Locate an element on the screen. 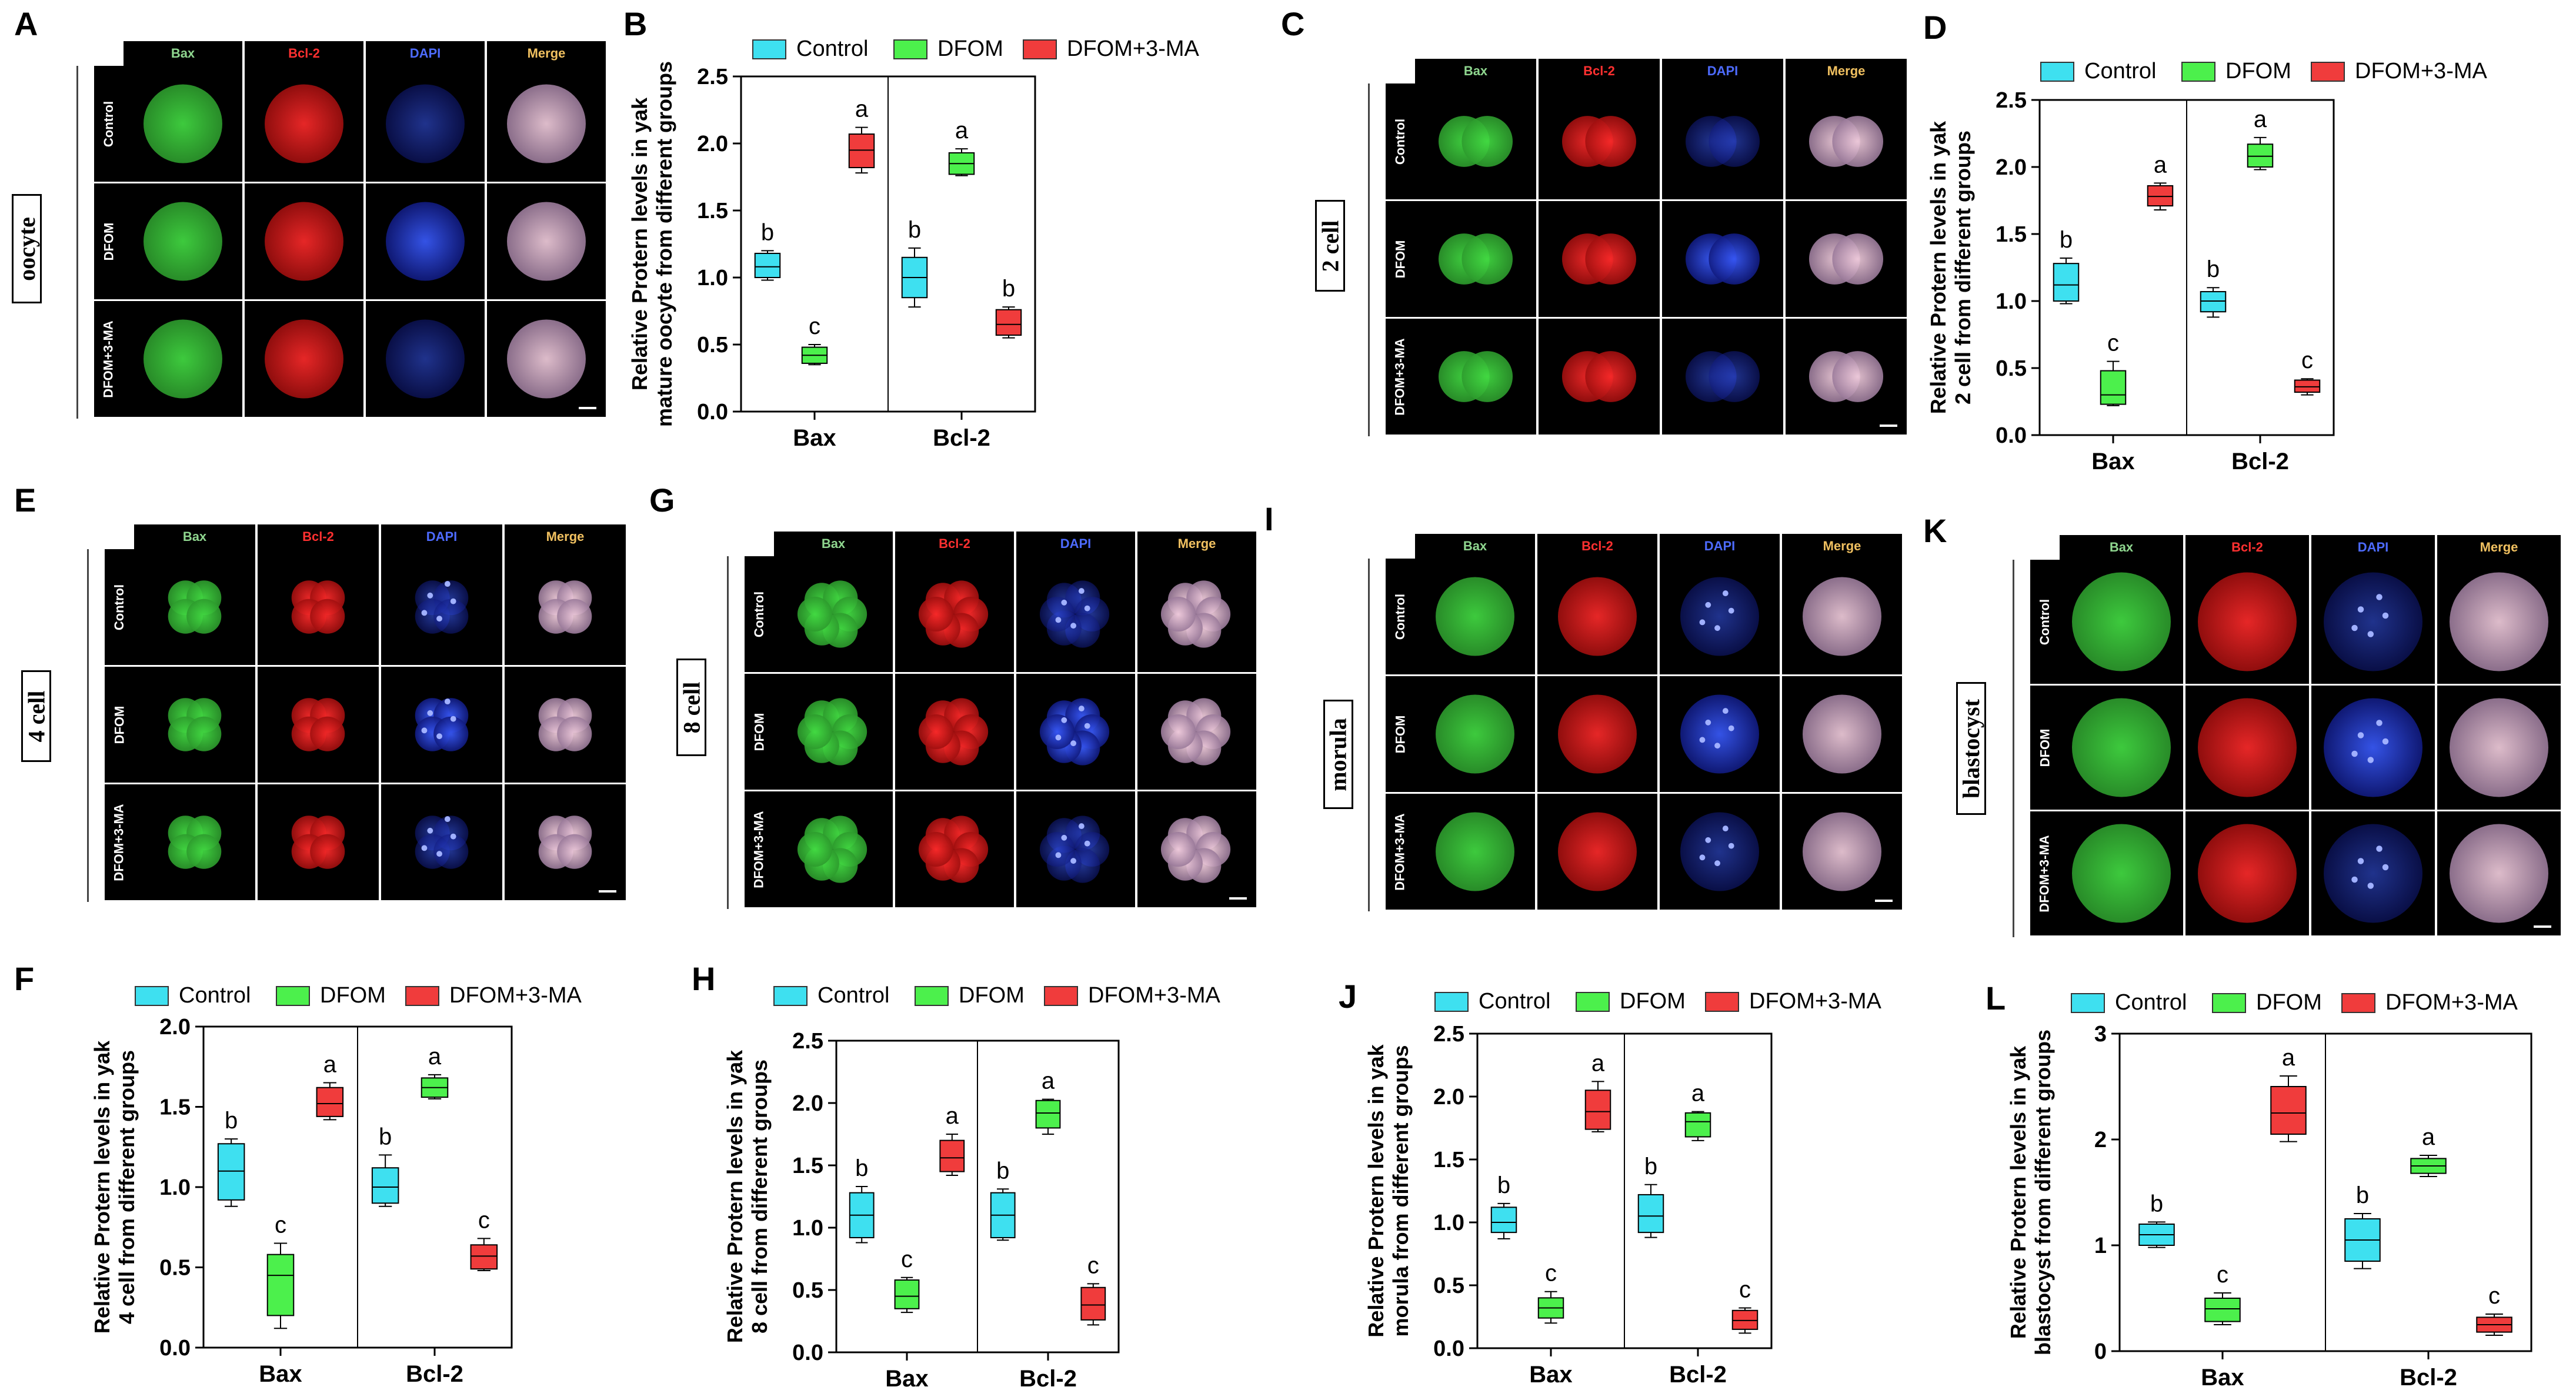 Image resolution: width=2576 pixels, height=1397 pixels. x-category-label: Bcl-2 is located at coordinates (1698, 1375).